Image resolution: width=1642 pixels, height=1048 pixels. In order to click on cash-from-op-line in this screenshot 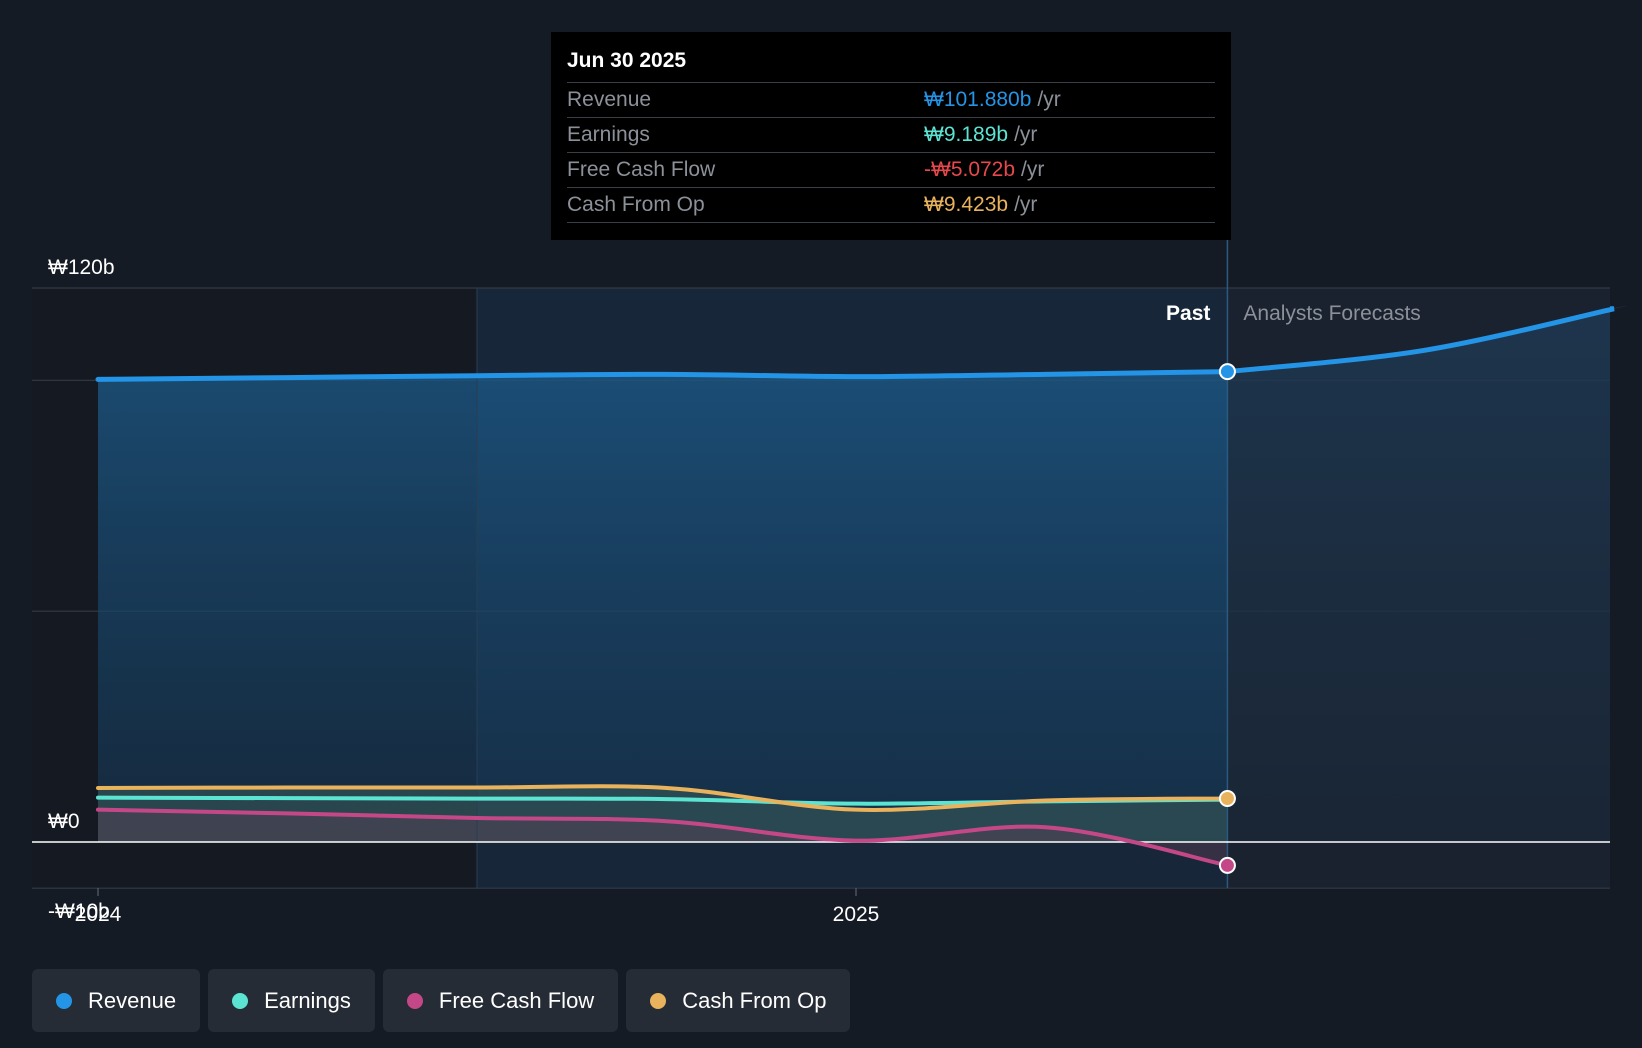, I will do `click(663, 798)`.